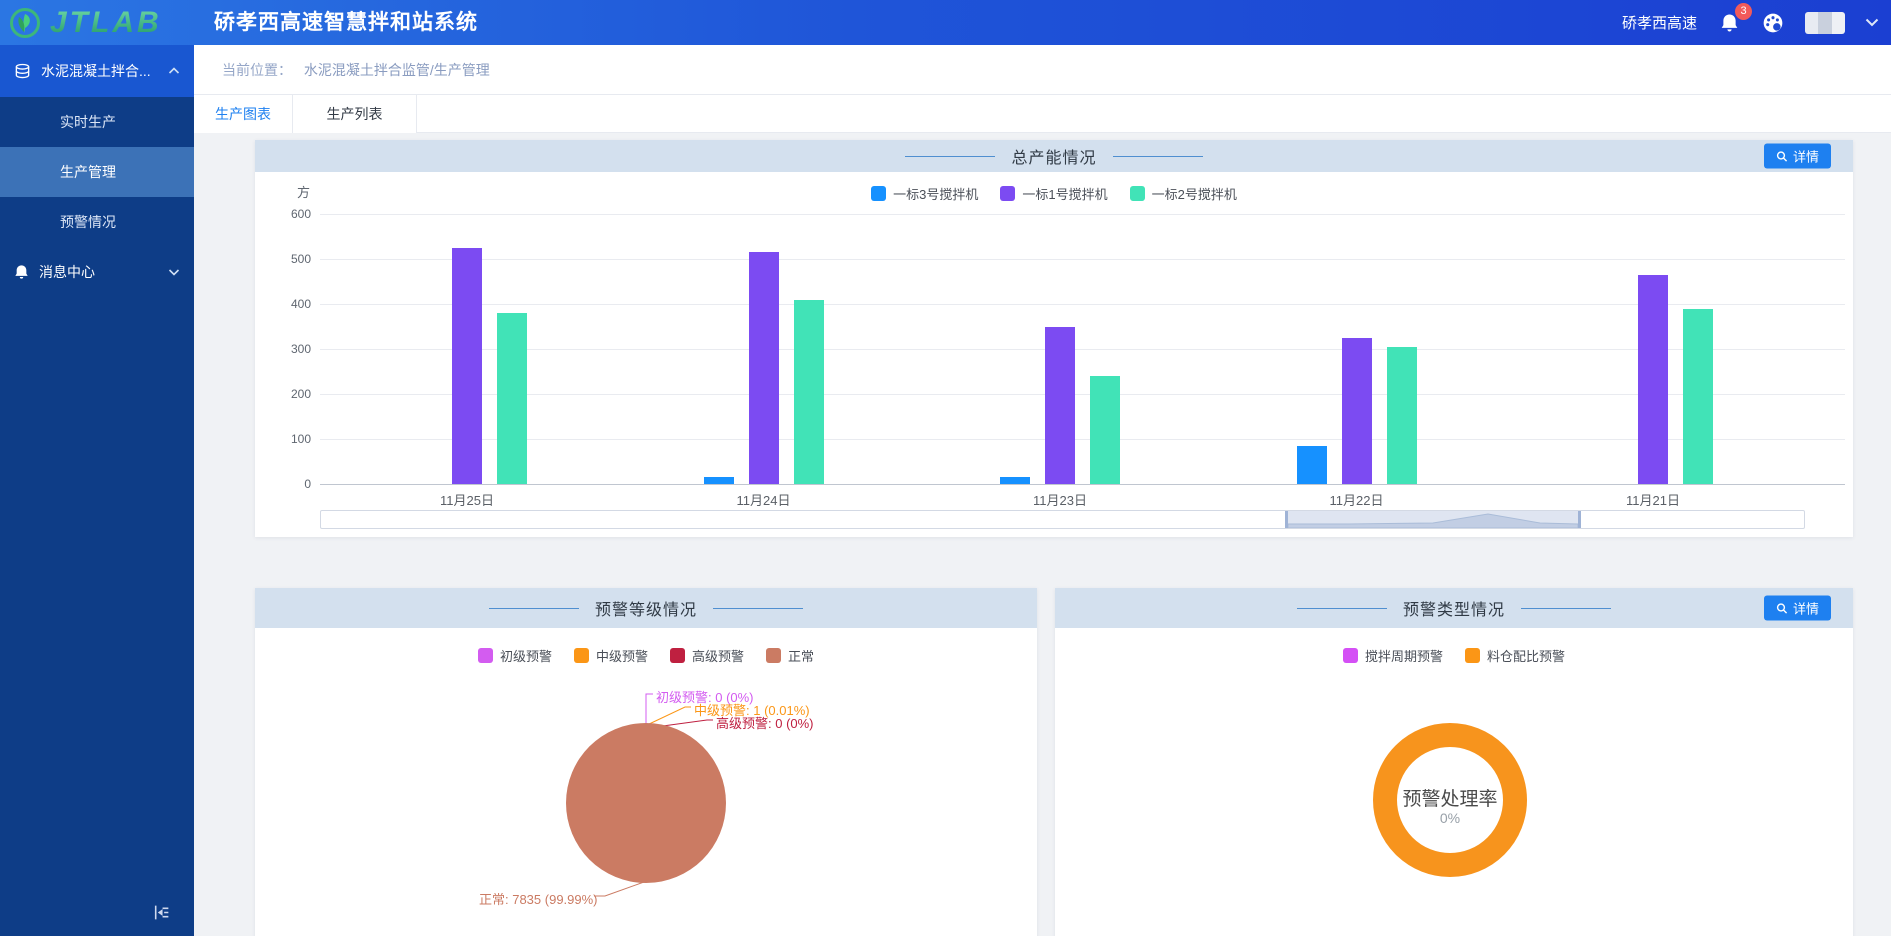 The image size is (1891, 936). Describe the element at coordinates (1526, 656) in the screenshot. I see `legend-label: 料仓配比预警` at that location.